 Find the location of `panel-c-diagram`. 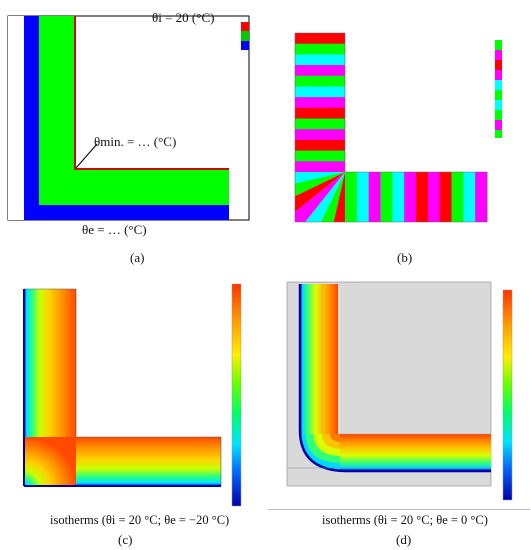

panel-c-diagram is located at coordinates (122, 388).